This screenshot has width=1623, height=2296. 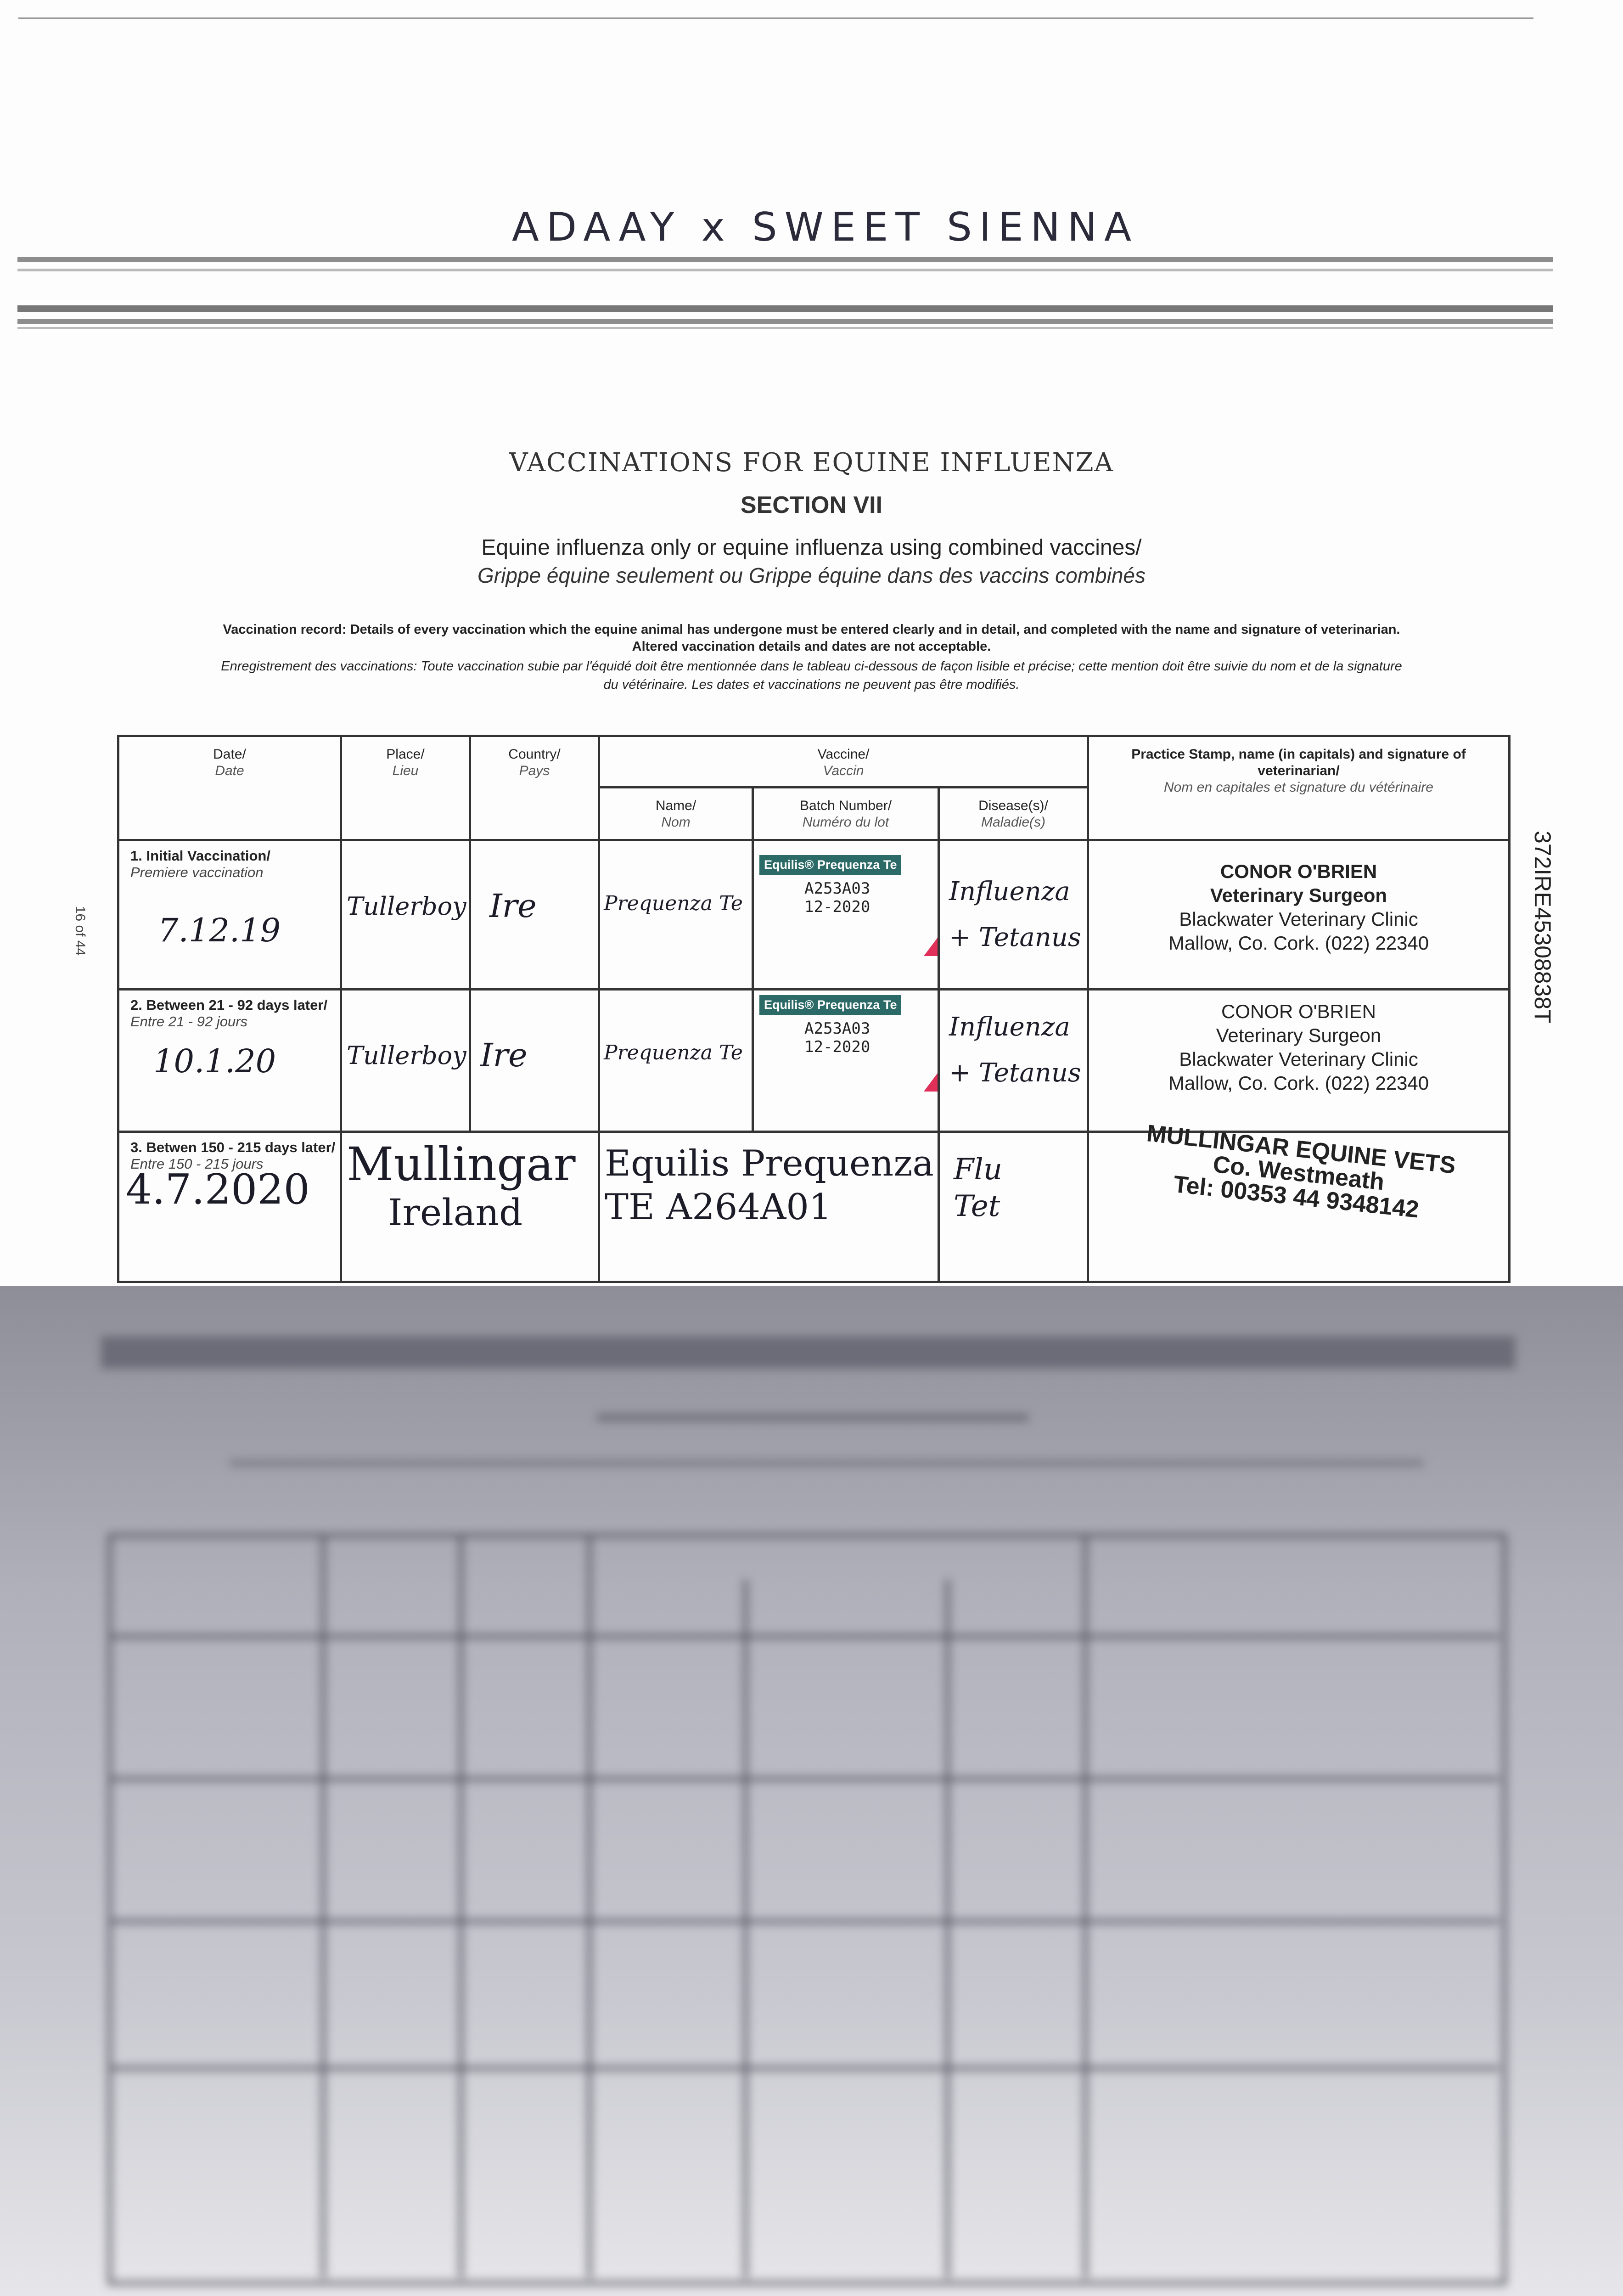 What do you see at coordinates (219, 930) in the screenshot?
I see `date-value: 7.12.19` at bounding box center [219, 930].